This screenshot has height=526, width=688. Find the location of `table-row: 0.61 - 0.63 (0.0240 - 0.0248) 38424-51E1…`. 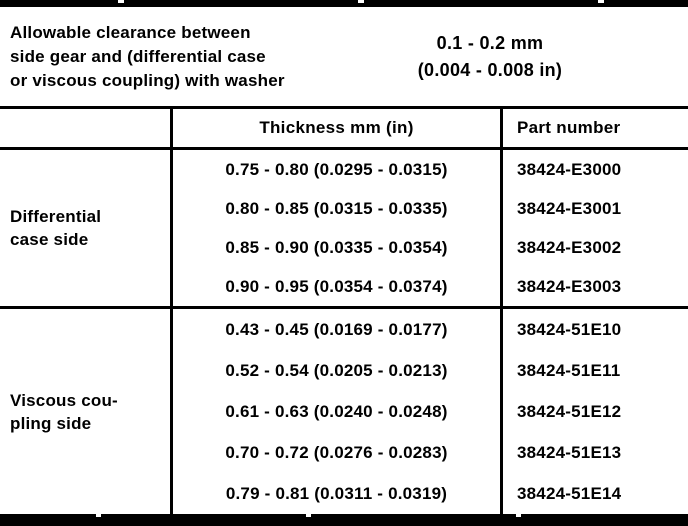

table-row: 0.61 - 0.63 (0.0240 - 0.0248) 38424-51E1… is located at coordinates (429, 411).